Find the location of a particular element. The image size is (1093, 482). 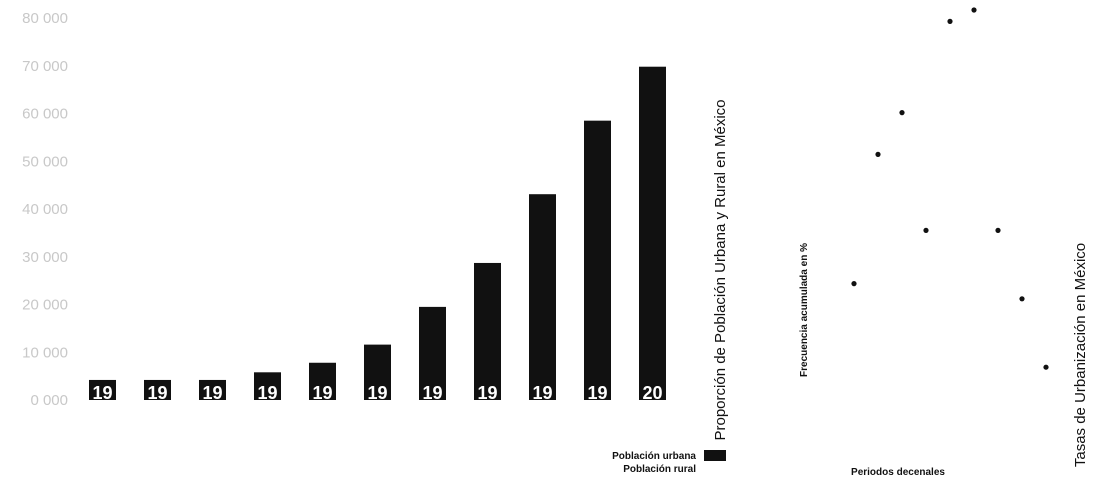

legend-label-rural: Población rural is located at coordinates (659, 469).